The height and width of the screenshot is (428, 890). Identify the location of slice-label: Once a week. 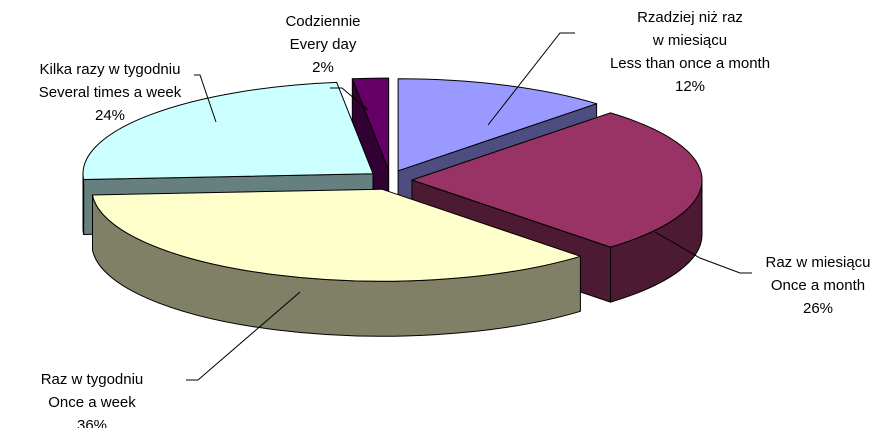
(92, 402).